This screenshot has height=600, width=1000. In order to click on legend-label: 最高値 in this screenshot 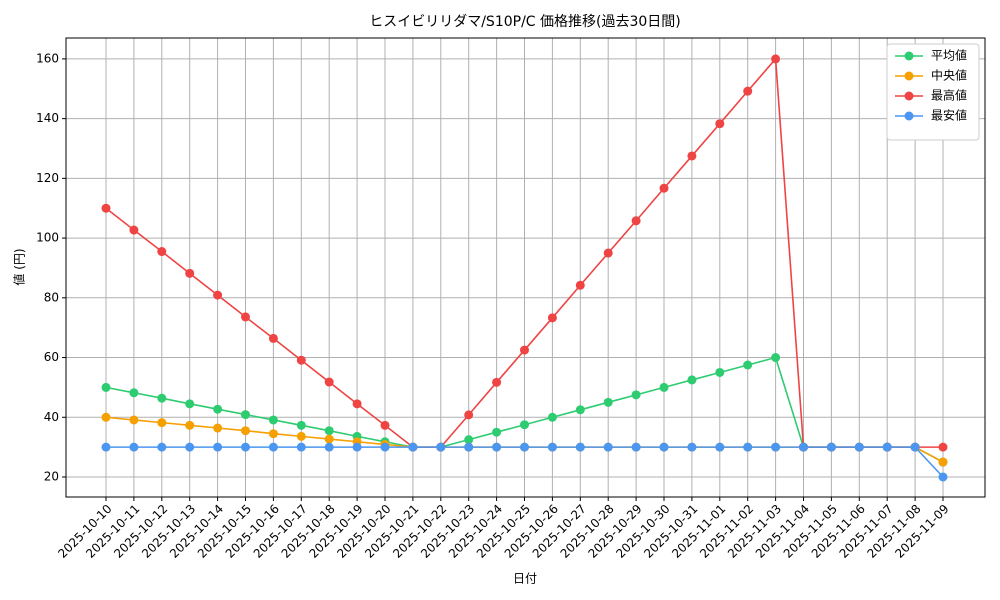, I will do `click(949, 95)`.